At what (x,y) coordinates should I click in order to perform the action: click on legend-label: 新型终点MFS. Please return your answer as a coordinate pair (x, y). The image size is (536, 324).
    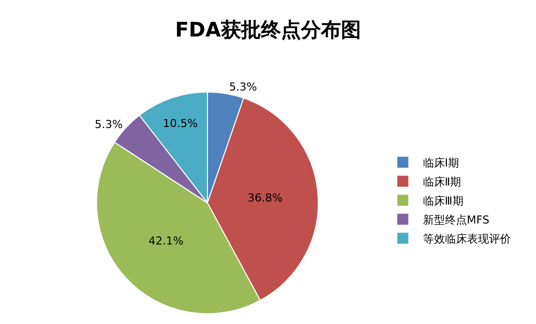
    Looking at the image, I should click on (456, 219).